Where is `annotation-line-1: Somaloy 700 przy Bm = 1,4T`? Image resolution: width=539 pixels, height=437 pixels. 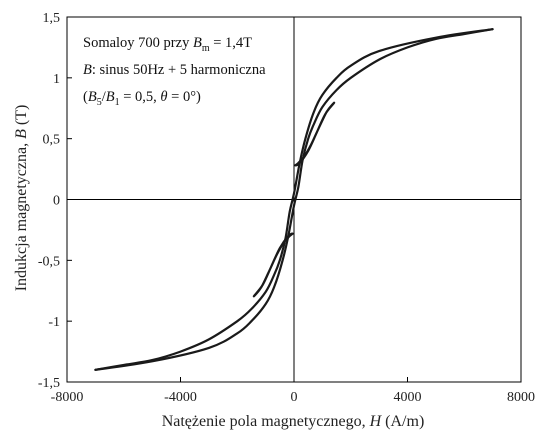 annotation-line-1: Somaloy 700 przy Bm = 1,4T is located at coordinates (167, 44).